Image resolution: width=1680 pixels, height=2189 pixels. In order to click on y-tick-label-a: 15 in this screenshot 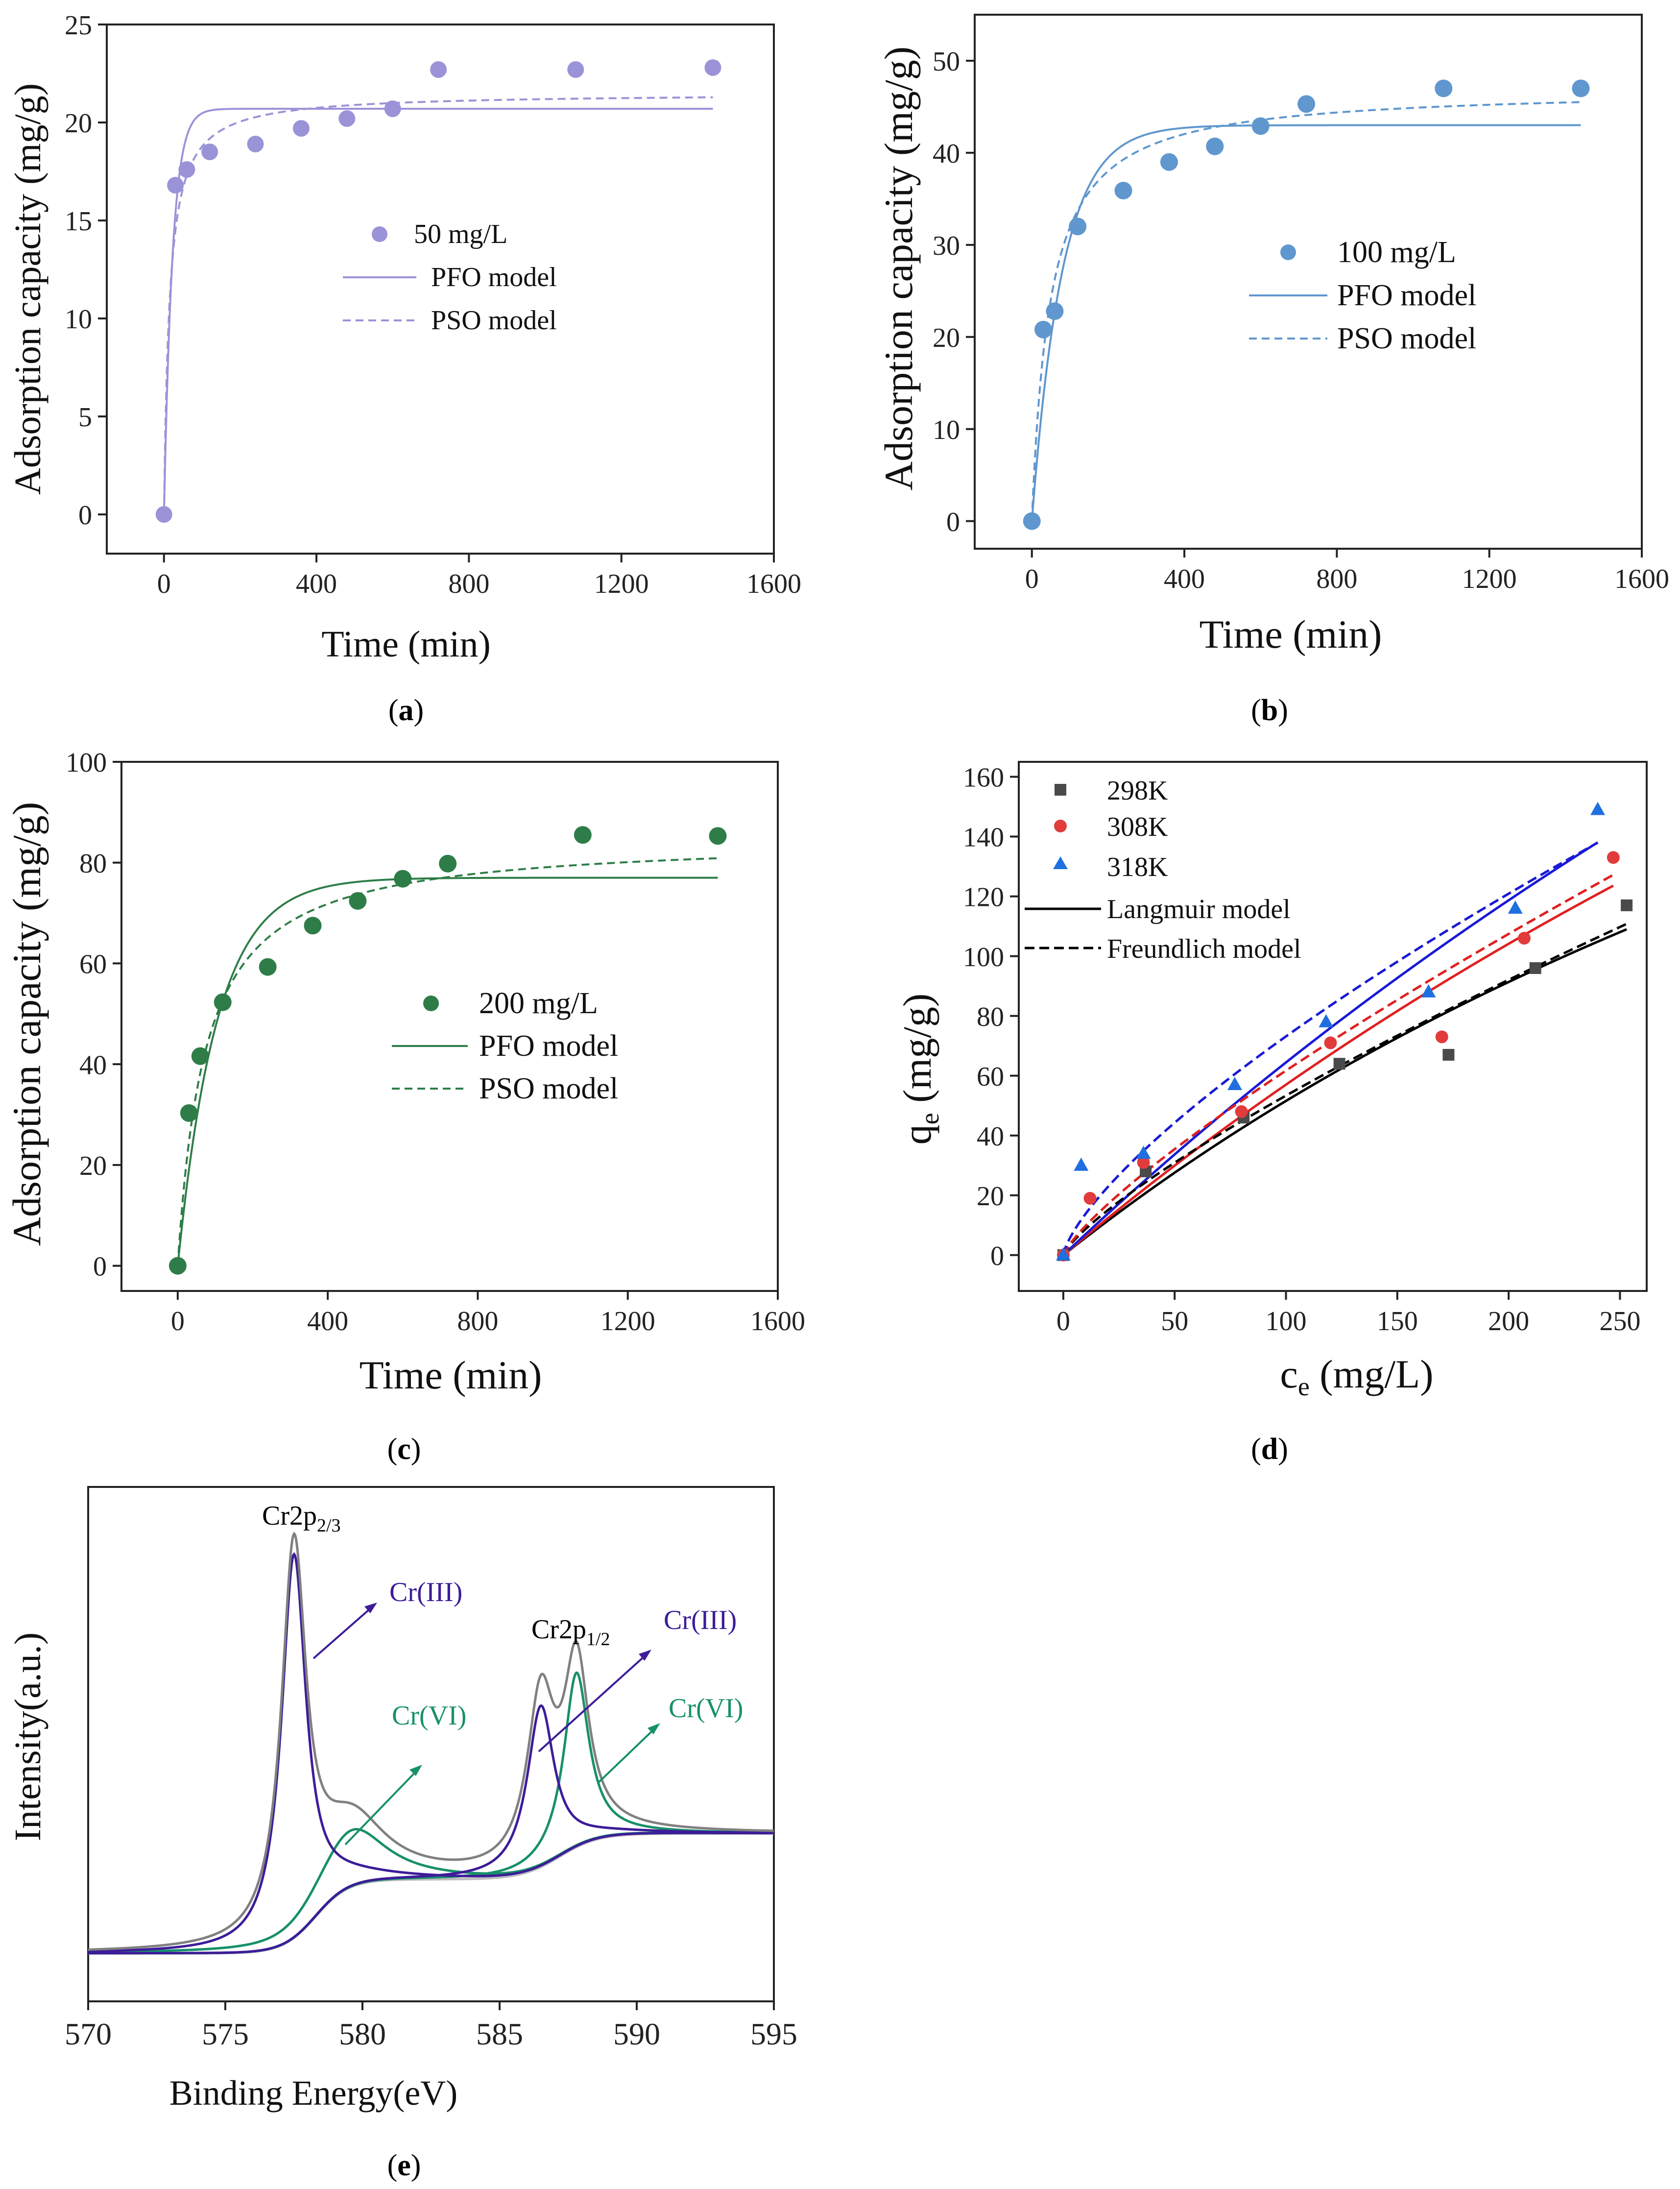, I will do `click(78, 222)`.